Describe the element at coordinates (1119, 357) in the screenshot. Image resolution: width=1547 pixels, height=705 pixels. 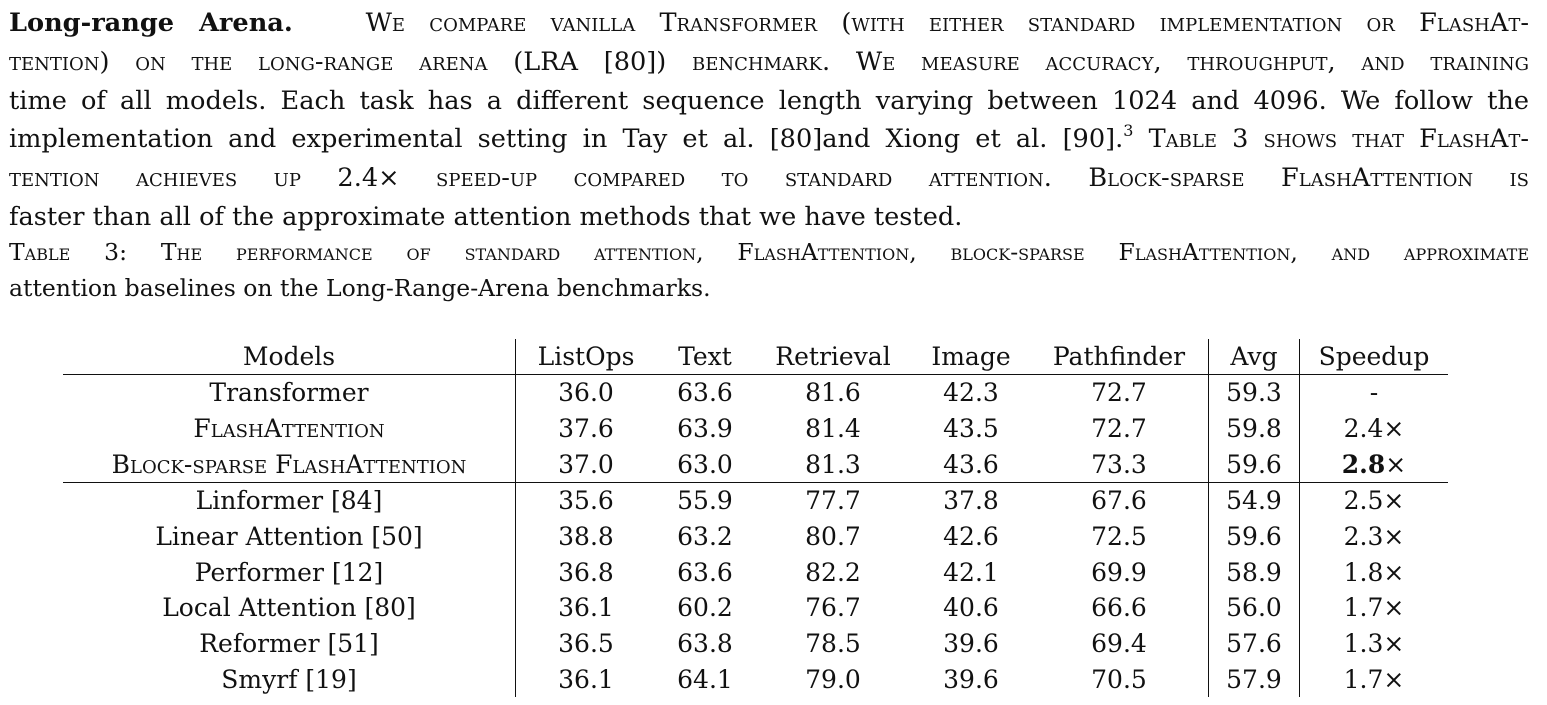
I see `header-pathfinder: Pathfinder` at that location.